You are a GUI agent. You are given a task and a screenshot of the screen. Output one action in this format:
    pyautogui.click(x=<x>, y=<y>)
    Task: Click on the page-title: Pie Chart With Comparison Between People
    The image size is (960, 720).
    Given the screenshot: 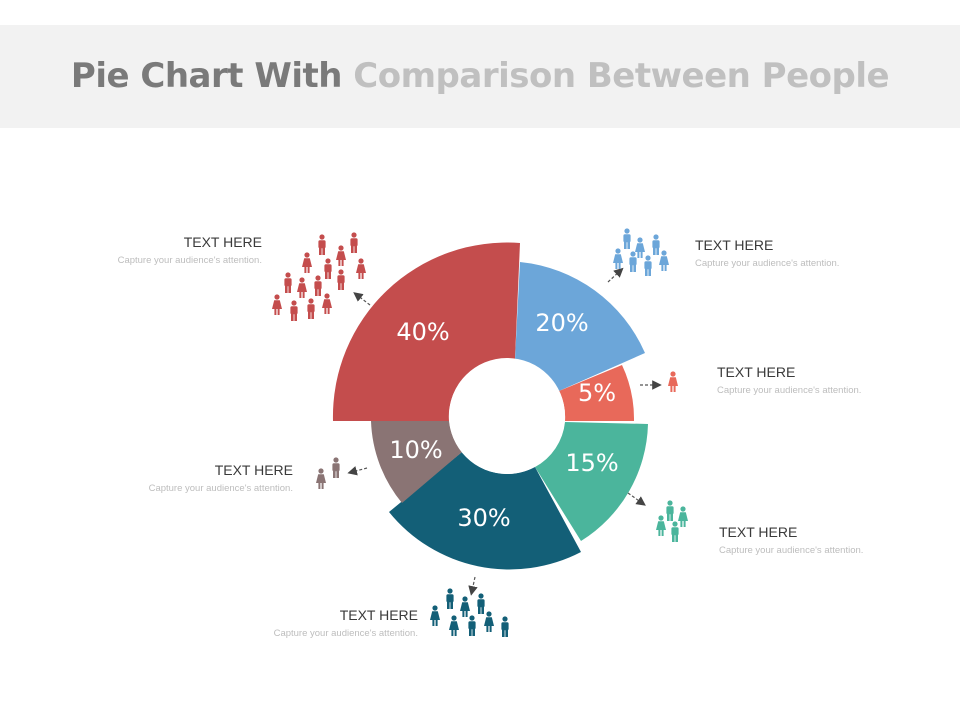 What is the action you would take?
    pyautogui.click(x=480, y=76)
    